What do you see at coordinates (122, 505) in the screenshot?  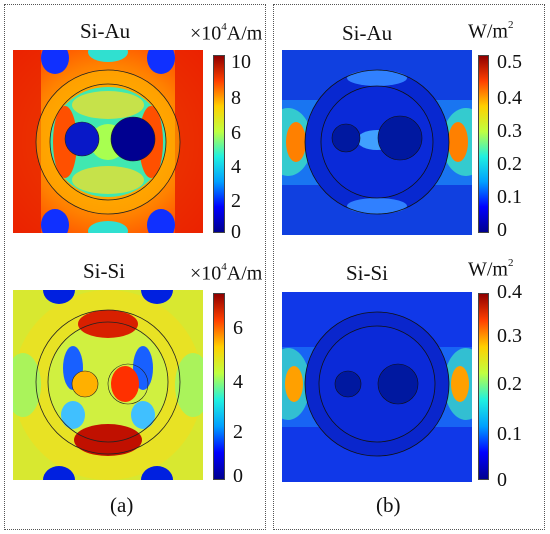 I see `panel-a-caption: (a)` at bounding box center [122, 505].